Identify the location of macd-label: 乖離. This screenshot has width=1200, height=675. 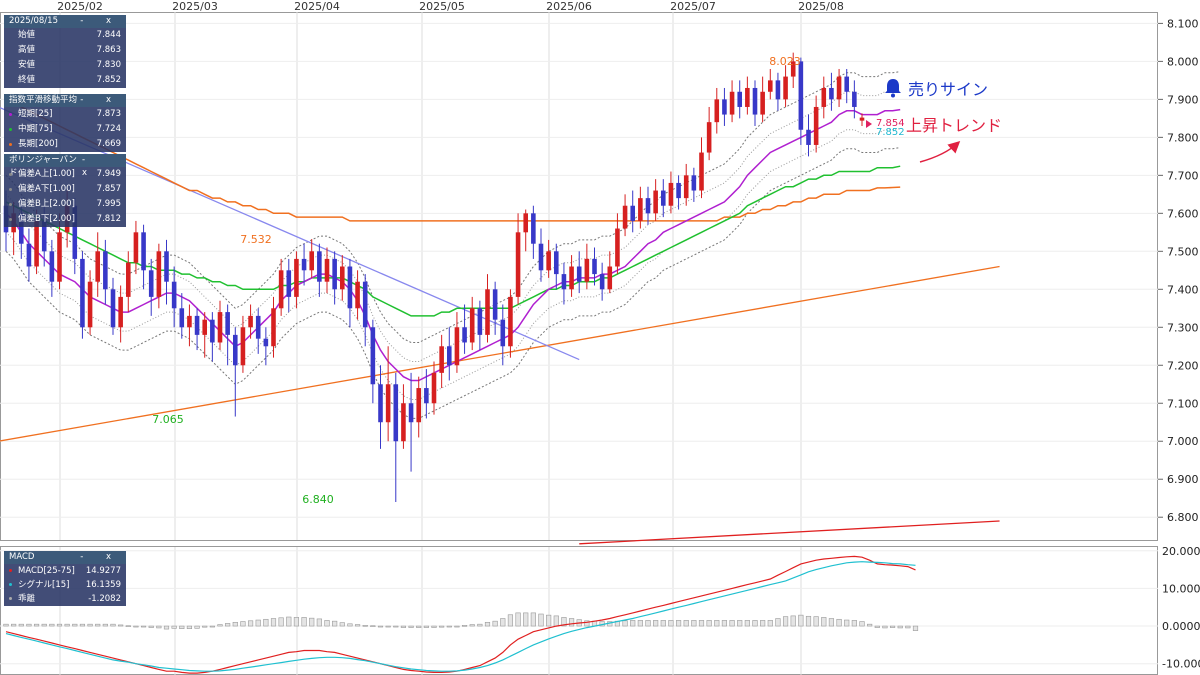
(27, 599).